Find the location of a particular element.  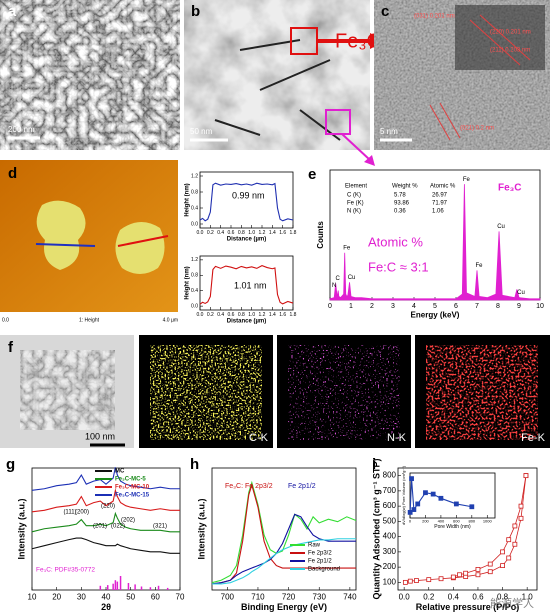

table-cell: 1.06 is located at coordinates (438, 212).